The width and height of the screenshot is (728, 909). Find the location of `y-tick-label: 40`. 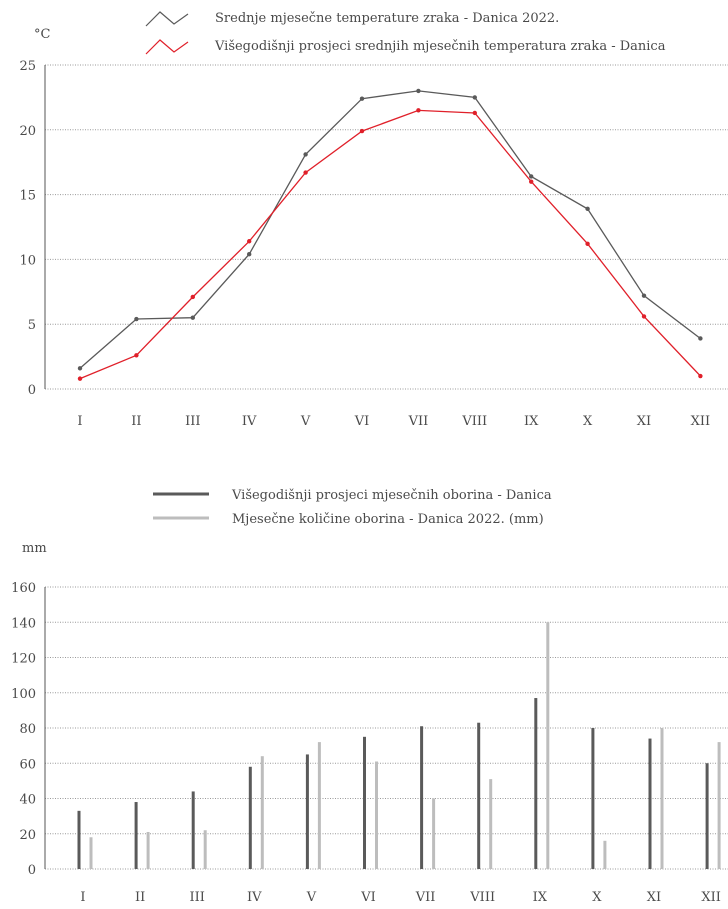

y-tick-label: 40 is located at coordinates (27, 800).